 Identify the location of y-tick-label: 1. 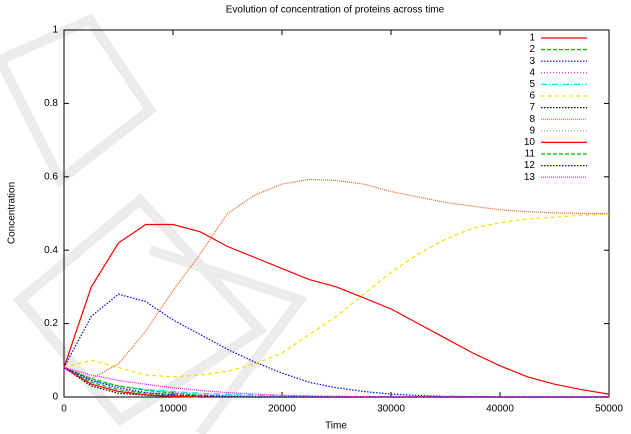
(55, 30).